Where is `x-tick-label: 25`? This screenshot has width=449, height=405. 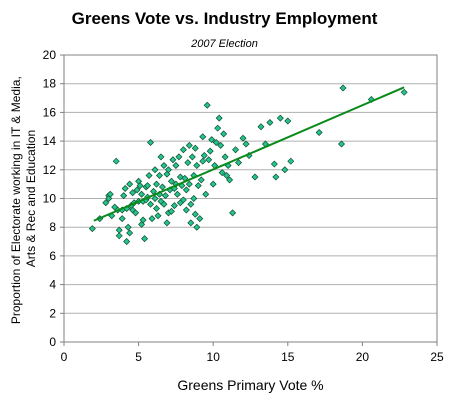
x-tick-label: 25 is located at coordinates (437, 357).